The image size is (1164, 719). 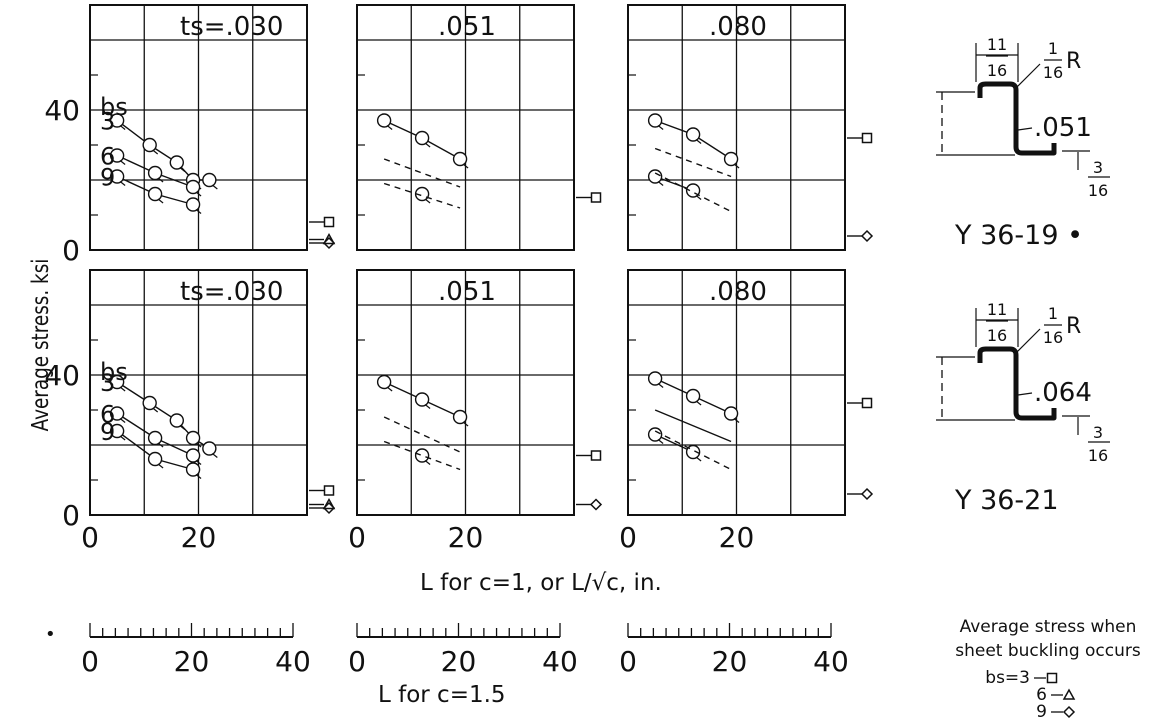 I want to click on radius-suffix: R, so click(x=1073, y=61).